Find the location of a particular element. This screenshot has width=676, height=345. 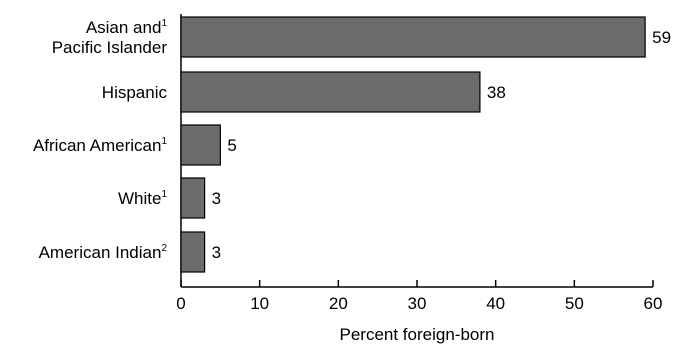

bar-value-label: 5 is located at coordinates (231, 145).